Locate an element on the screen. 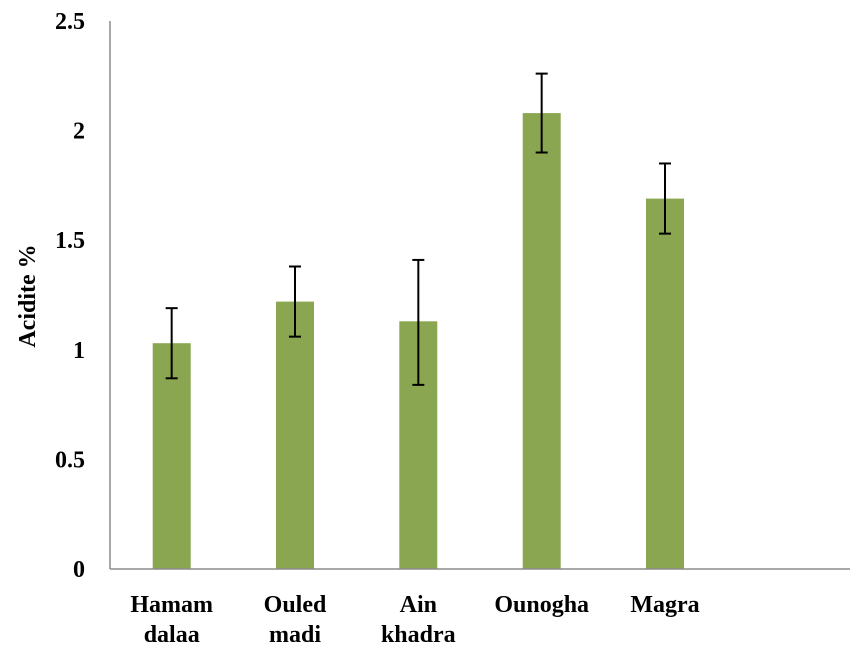 The height and width of the screenshot is (651, 851). x-category-label-1: Ouled madi is located at coordinates (295, 620).